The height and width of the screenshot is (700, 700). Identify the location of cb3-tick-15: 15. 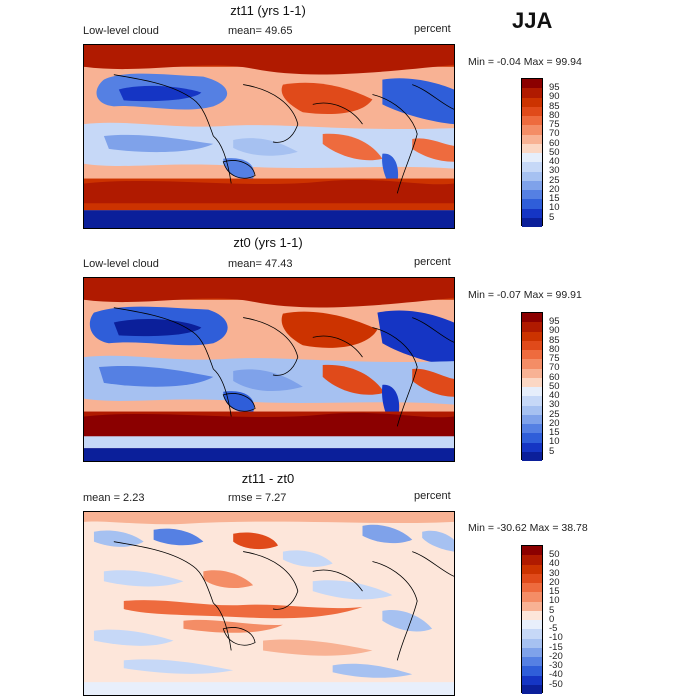
(554, 591).